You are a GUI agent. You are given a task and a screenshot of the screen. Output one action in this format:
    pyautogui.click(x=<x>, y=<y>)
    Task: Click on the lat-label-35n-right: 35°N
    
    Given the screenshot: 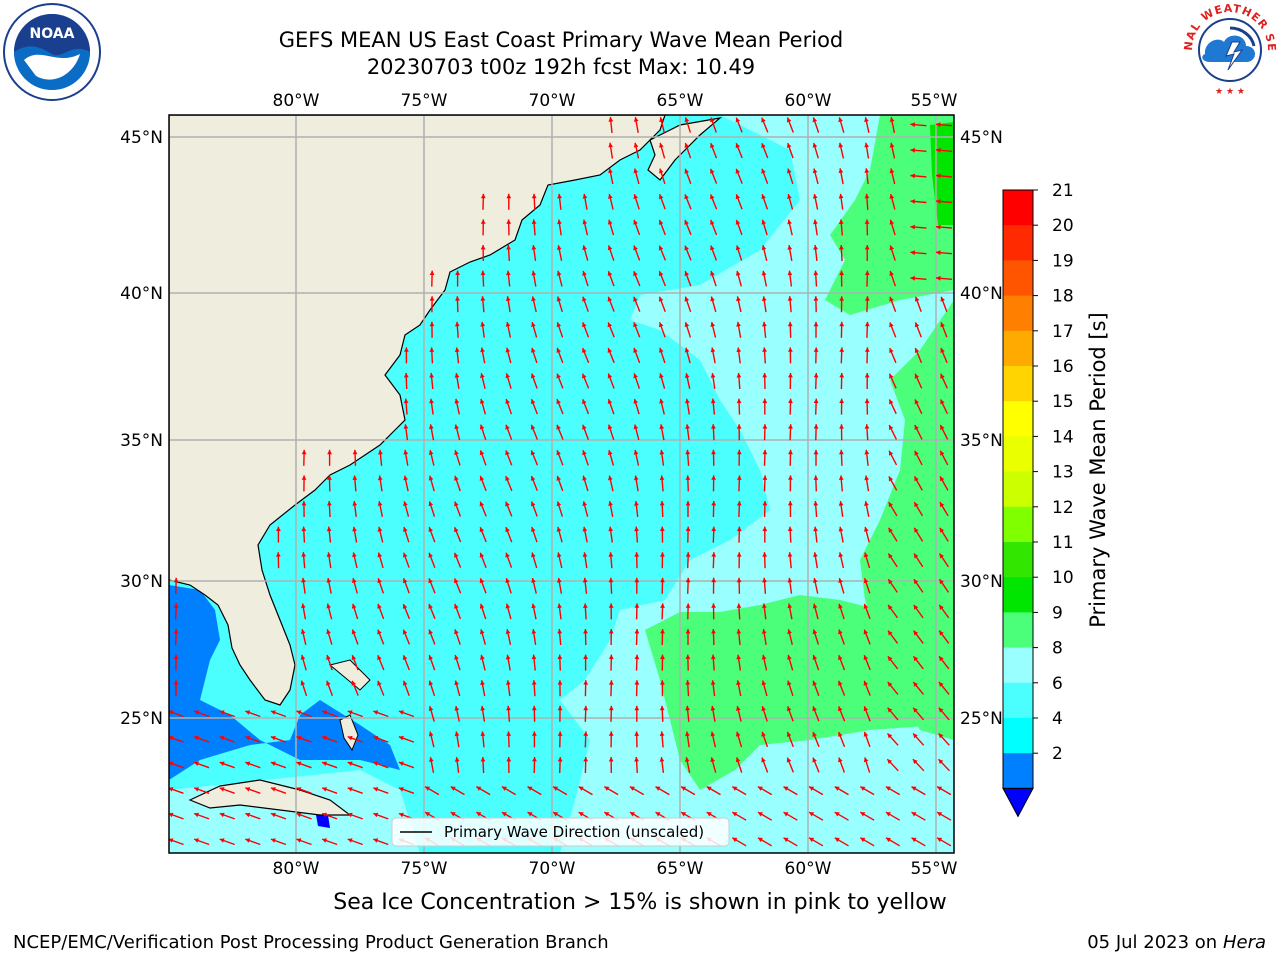 What is the action you would take?
    pyautogui.click(x=981, y=441)
    